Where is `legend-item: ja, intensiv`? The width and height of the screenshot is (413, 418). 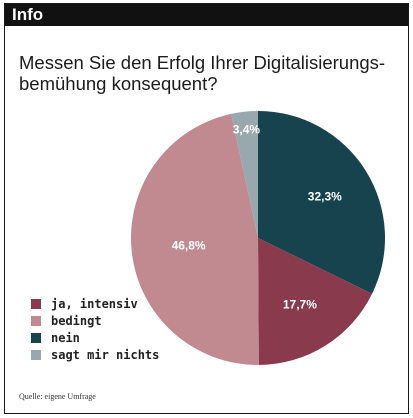 legend-item: ja, intensiv is located at coordinates (95, 303).